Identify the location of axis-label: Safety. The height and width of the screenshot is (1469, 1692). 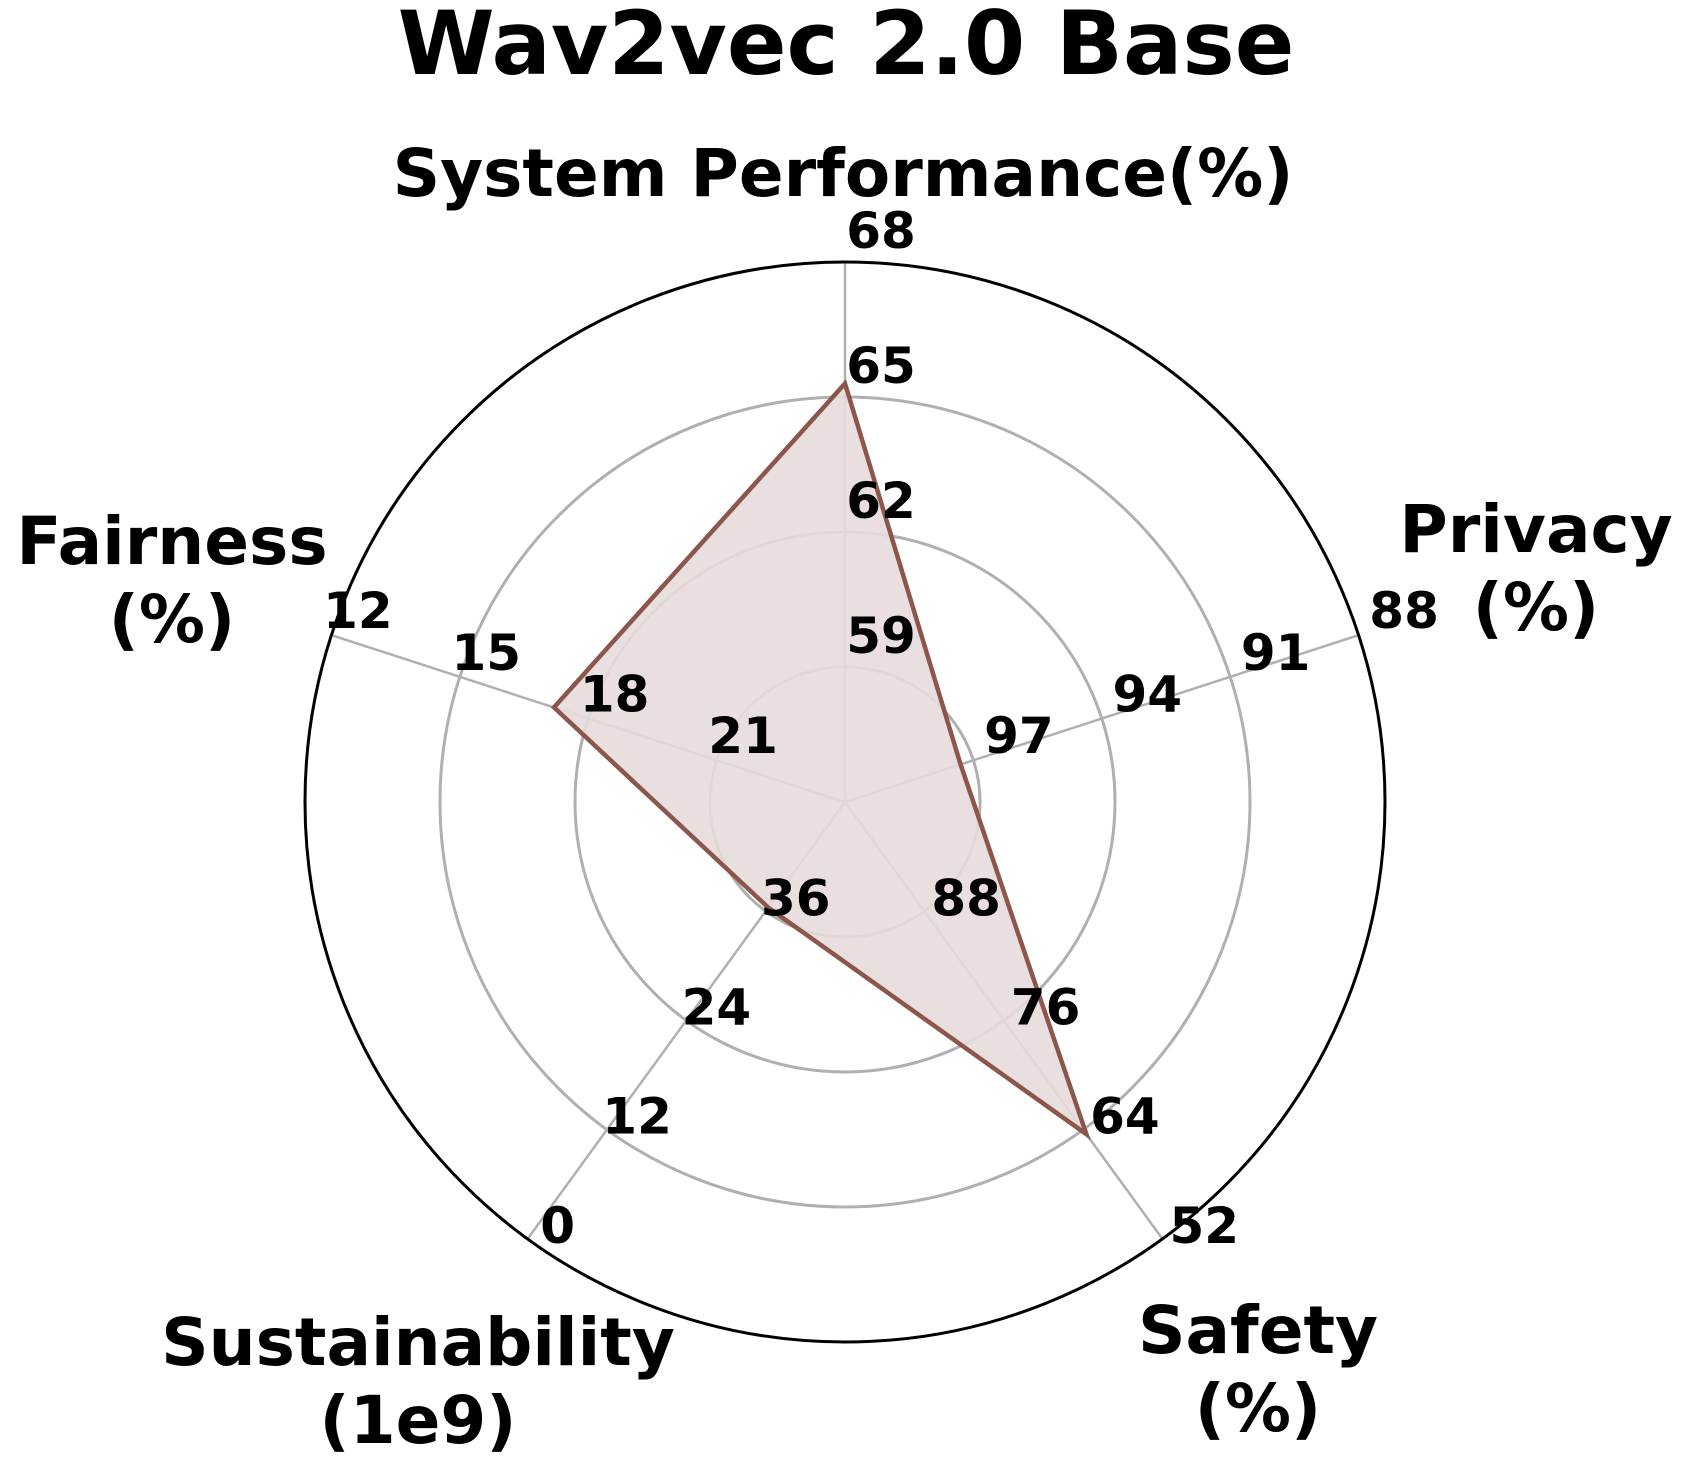
(1258, 1330).